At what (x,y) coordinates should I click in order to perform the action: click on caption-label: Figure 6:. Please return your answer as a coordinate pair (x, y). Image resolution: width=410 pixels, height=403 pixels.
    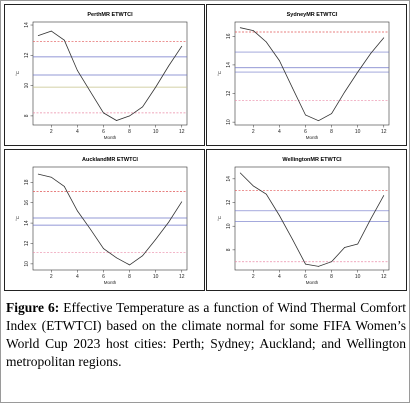
    Looking at the image, I should click on (33, 307).